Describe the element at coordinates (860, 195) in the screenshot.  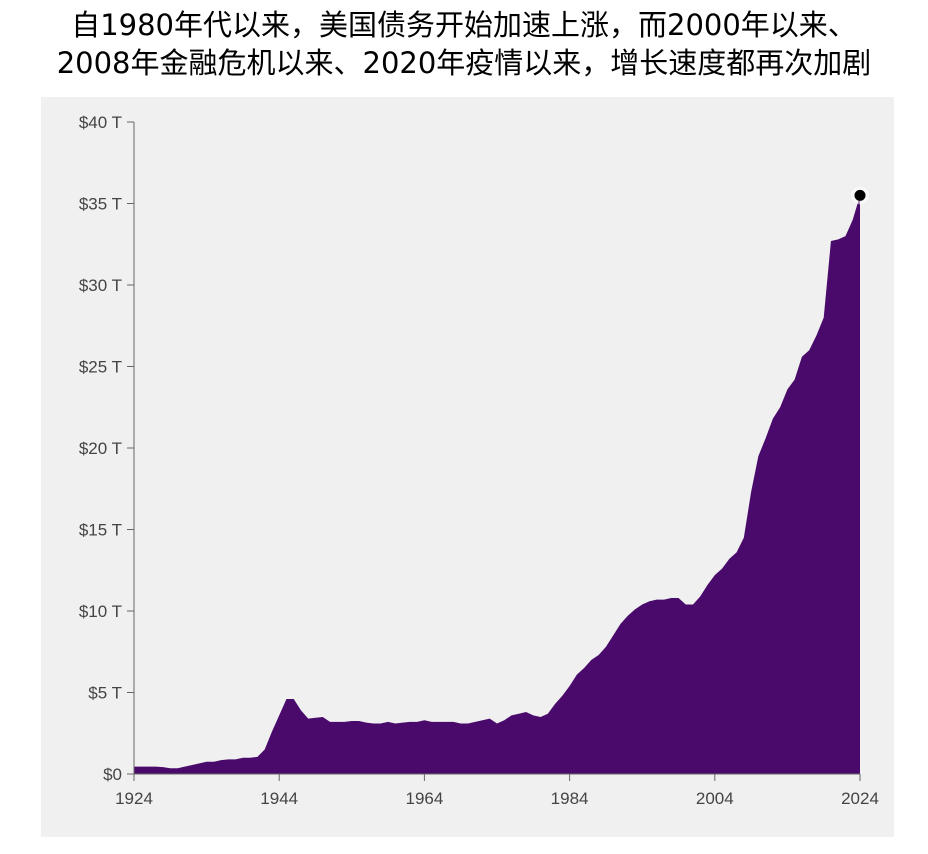
I see `latest-point-marker` at that location.